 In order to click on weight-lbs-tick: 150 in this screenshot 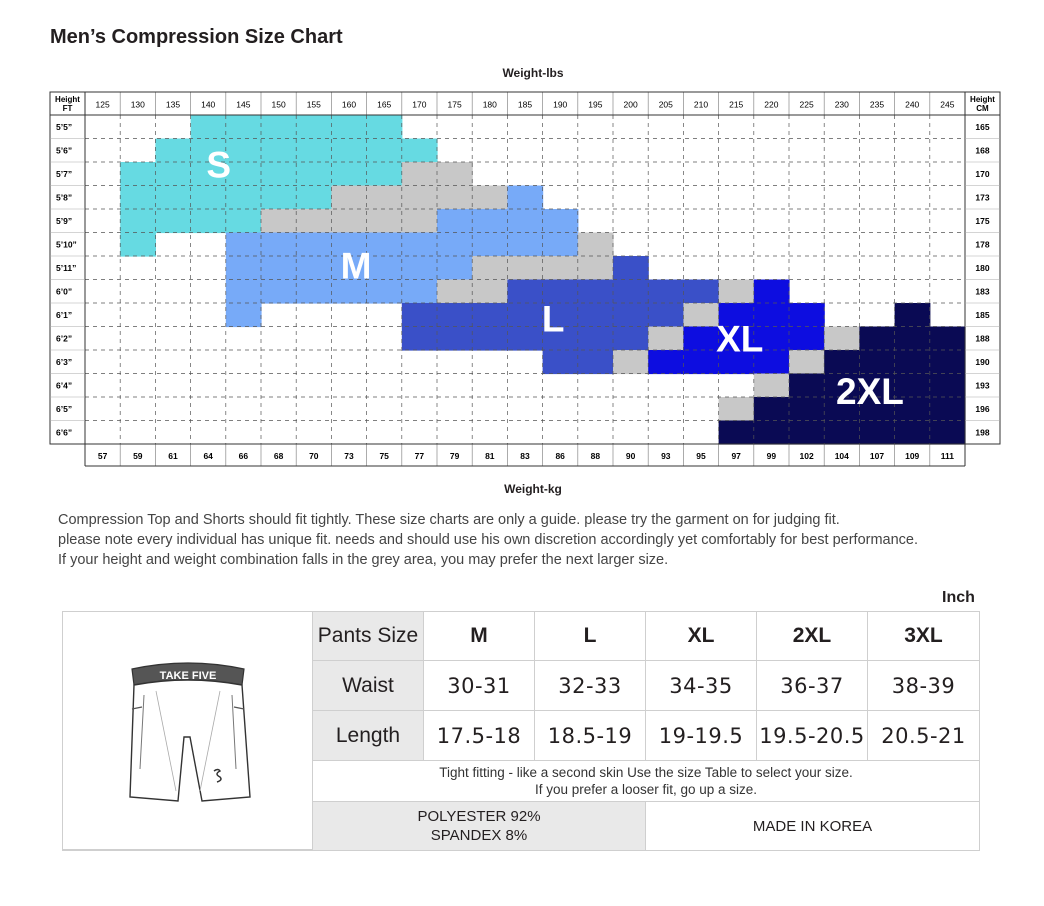, I will do `click(279, 105)`.